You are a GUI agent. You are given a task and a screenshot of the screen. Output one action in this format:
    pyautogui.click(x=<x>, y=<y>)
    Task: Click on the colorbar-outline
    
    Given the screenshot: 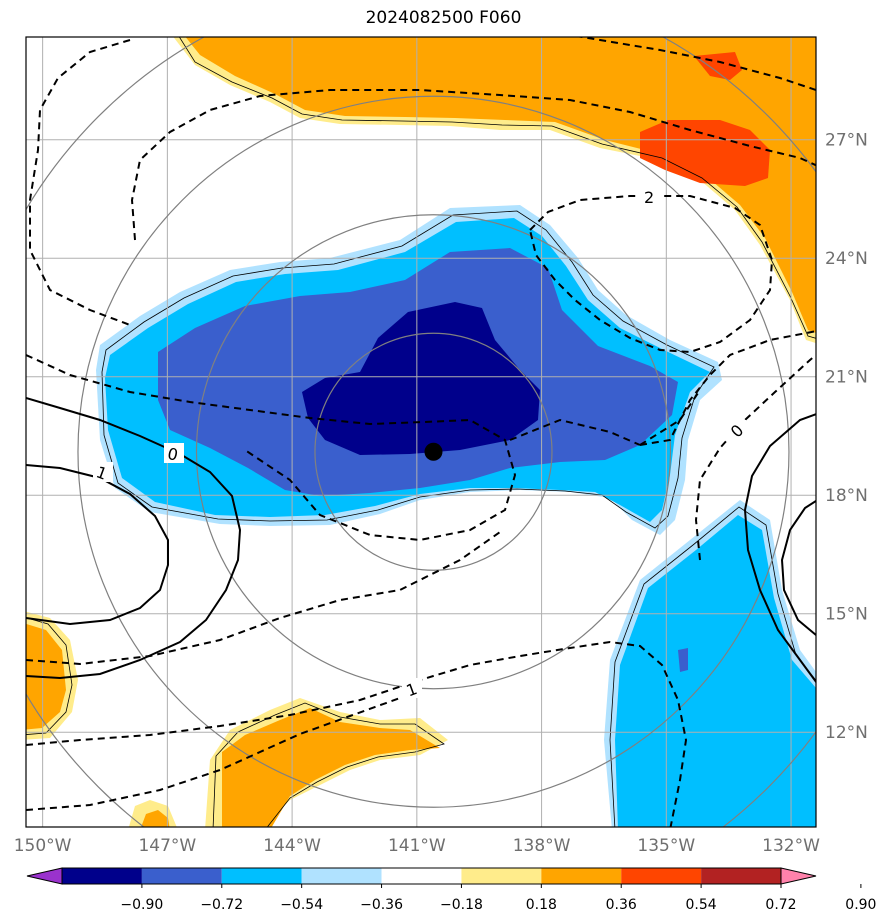 What is the action you would take?
    pyautogui.click(x=421, y=876)
    